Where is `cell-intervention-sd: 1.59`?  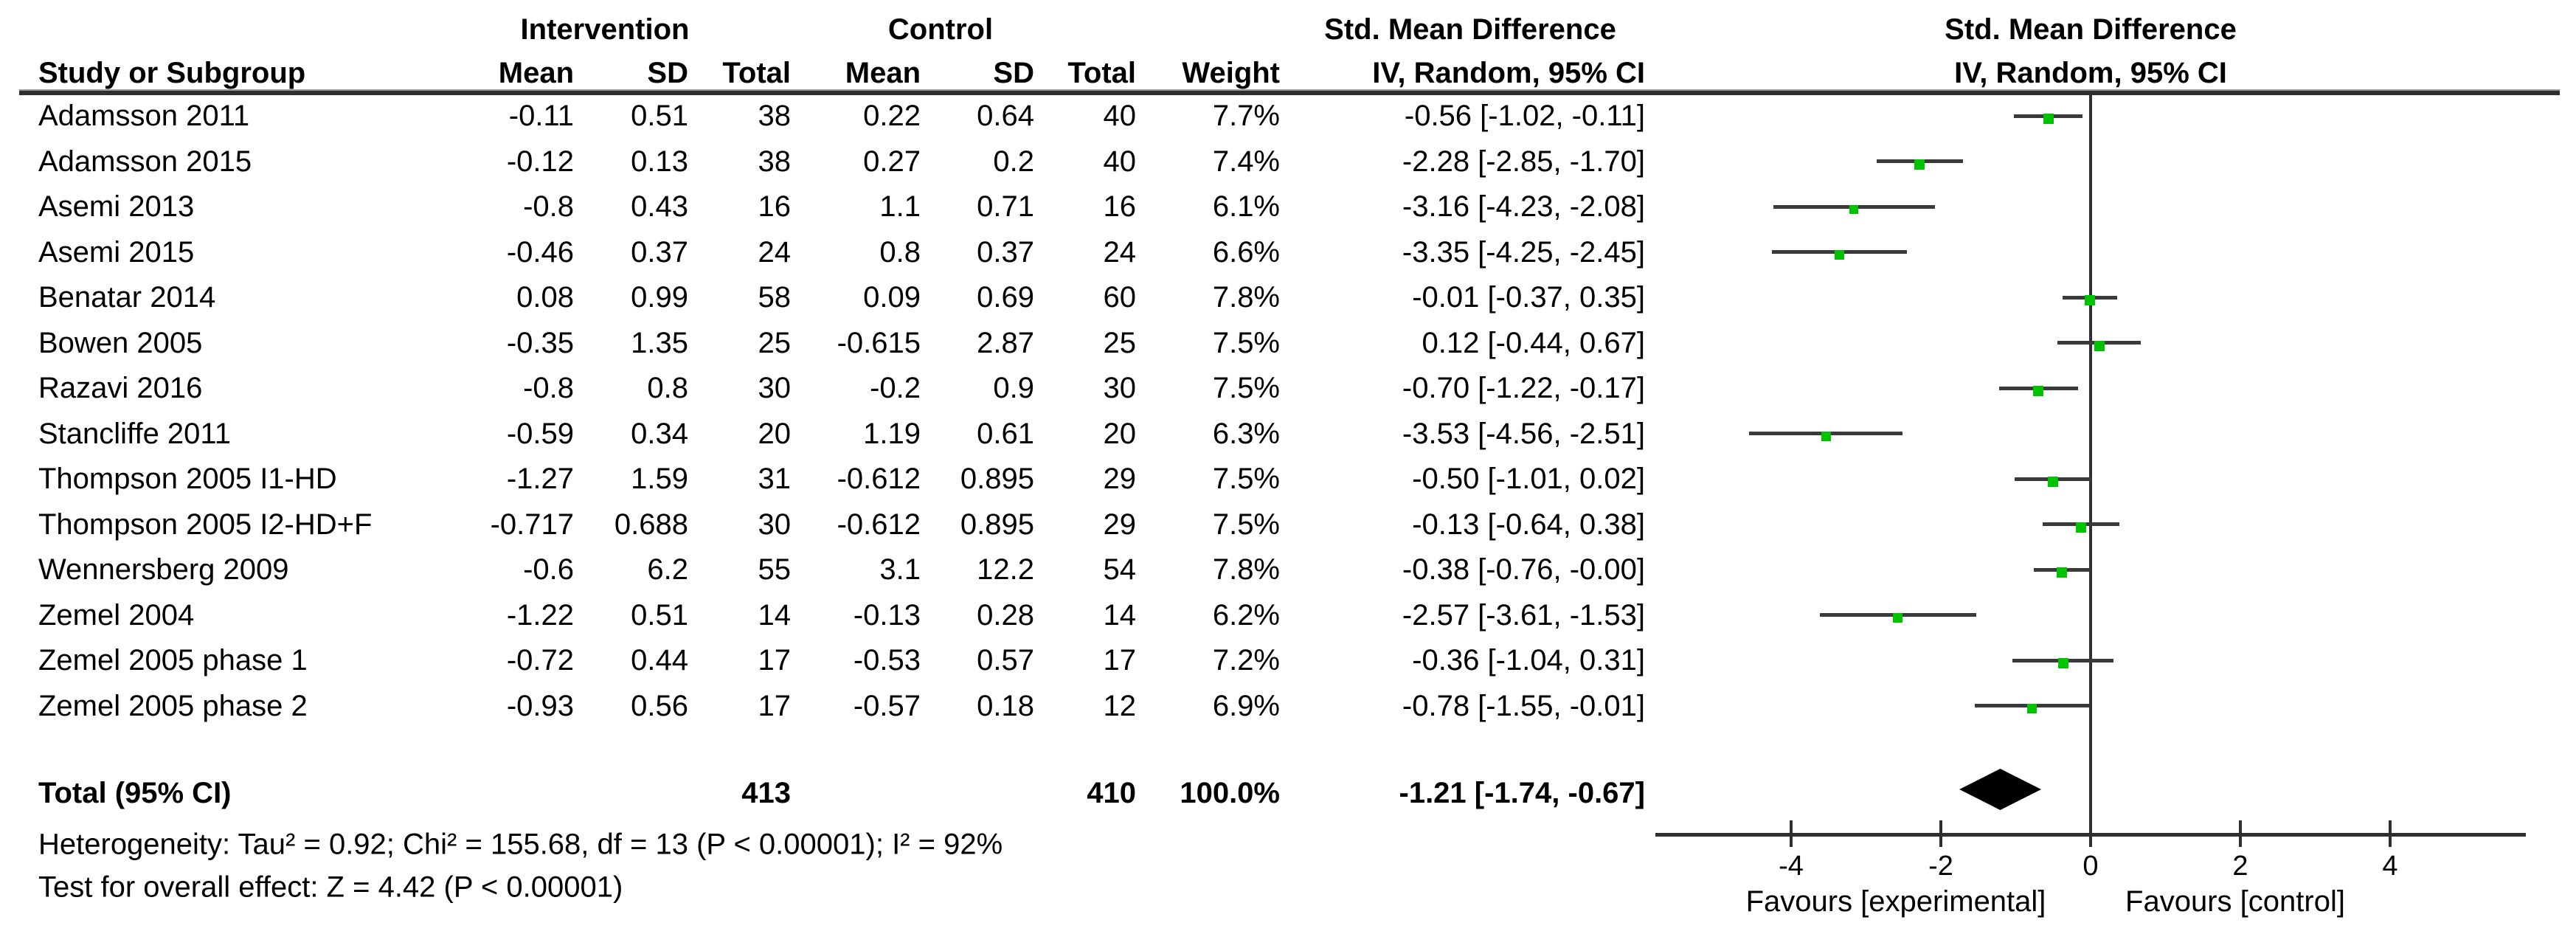
cell-intervention-sd: 1.59 is located at coordinates (659, 479).